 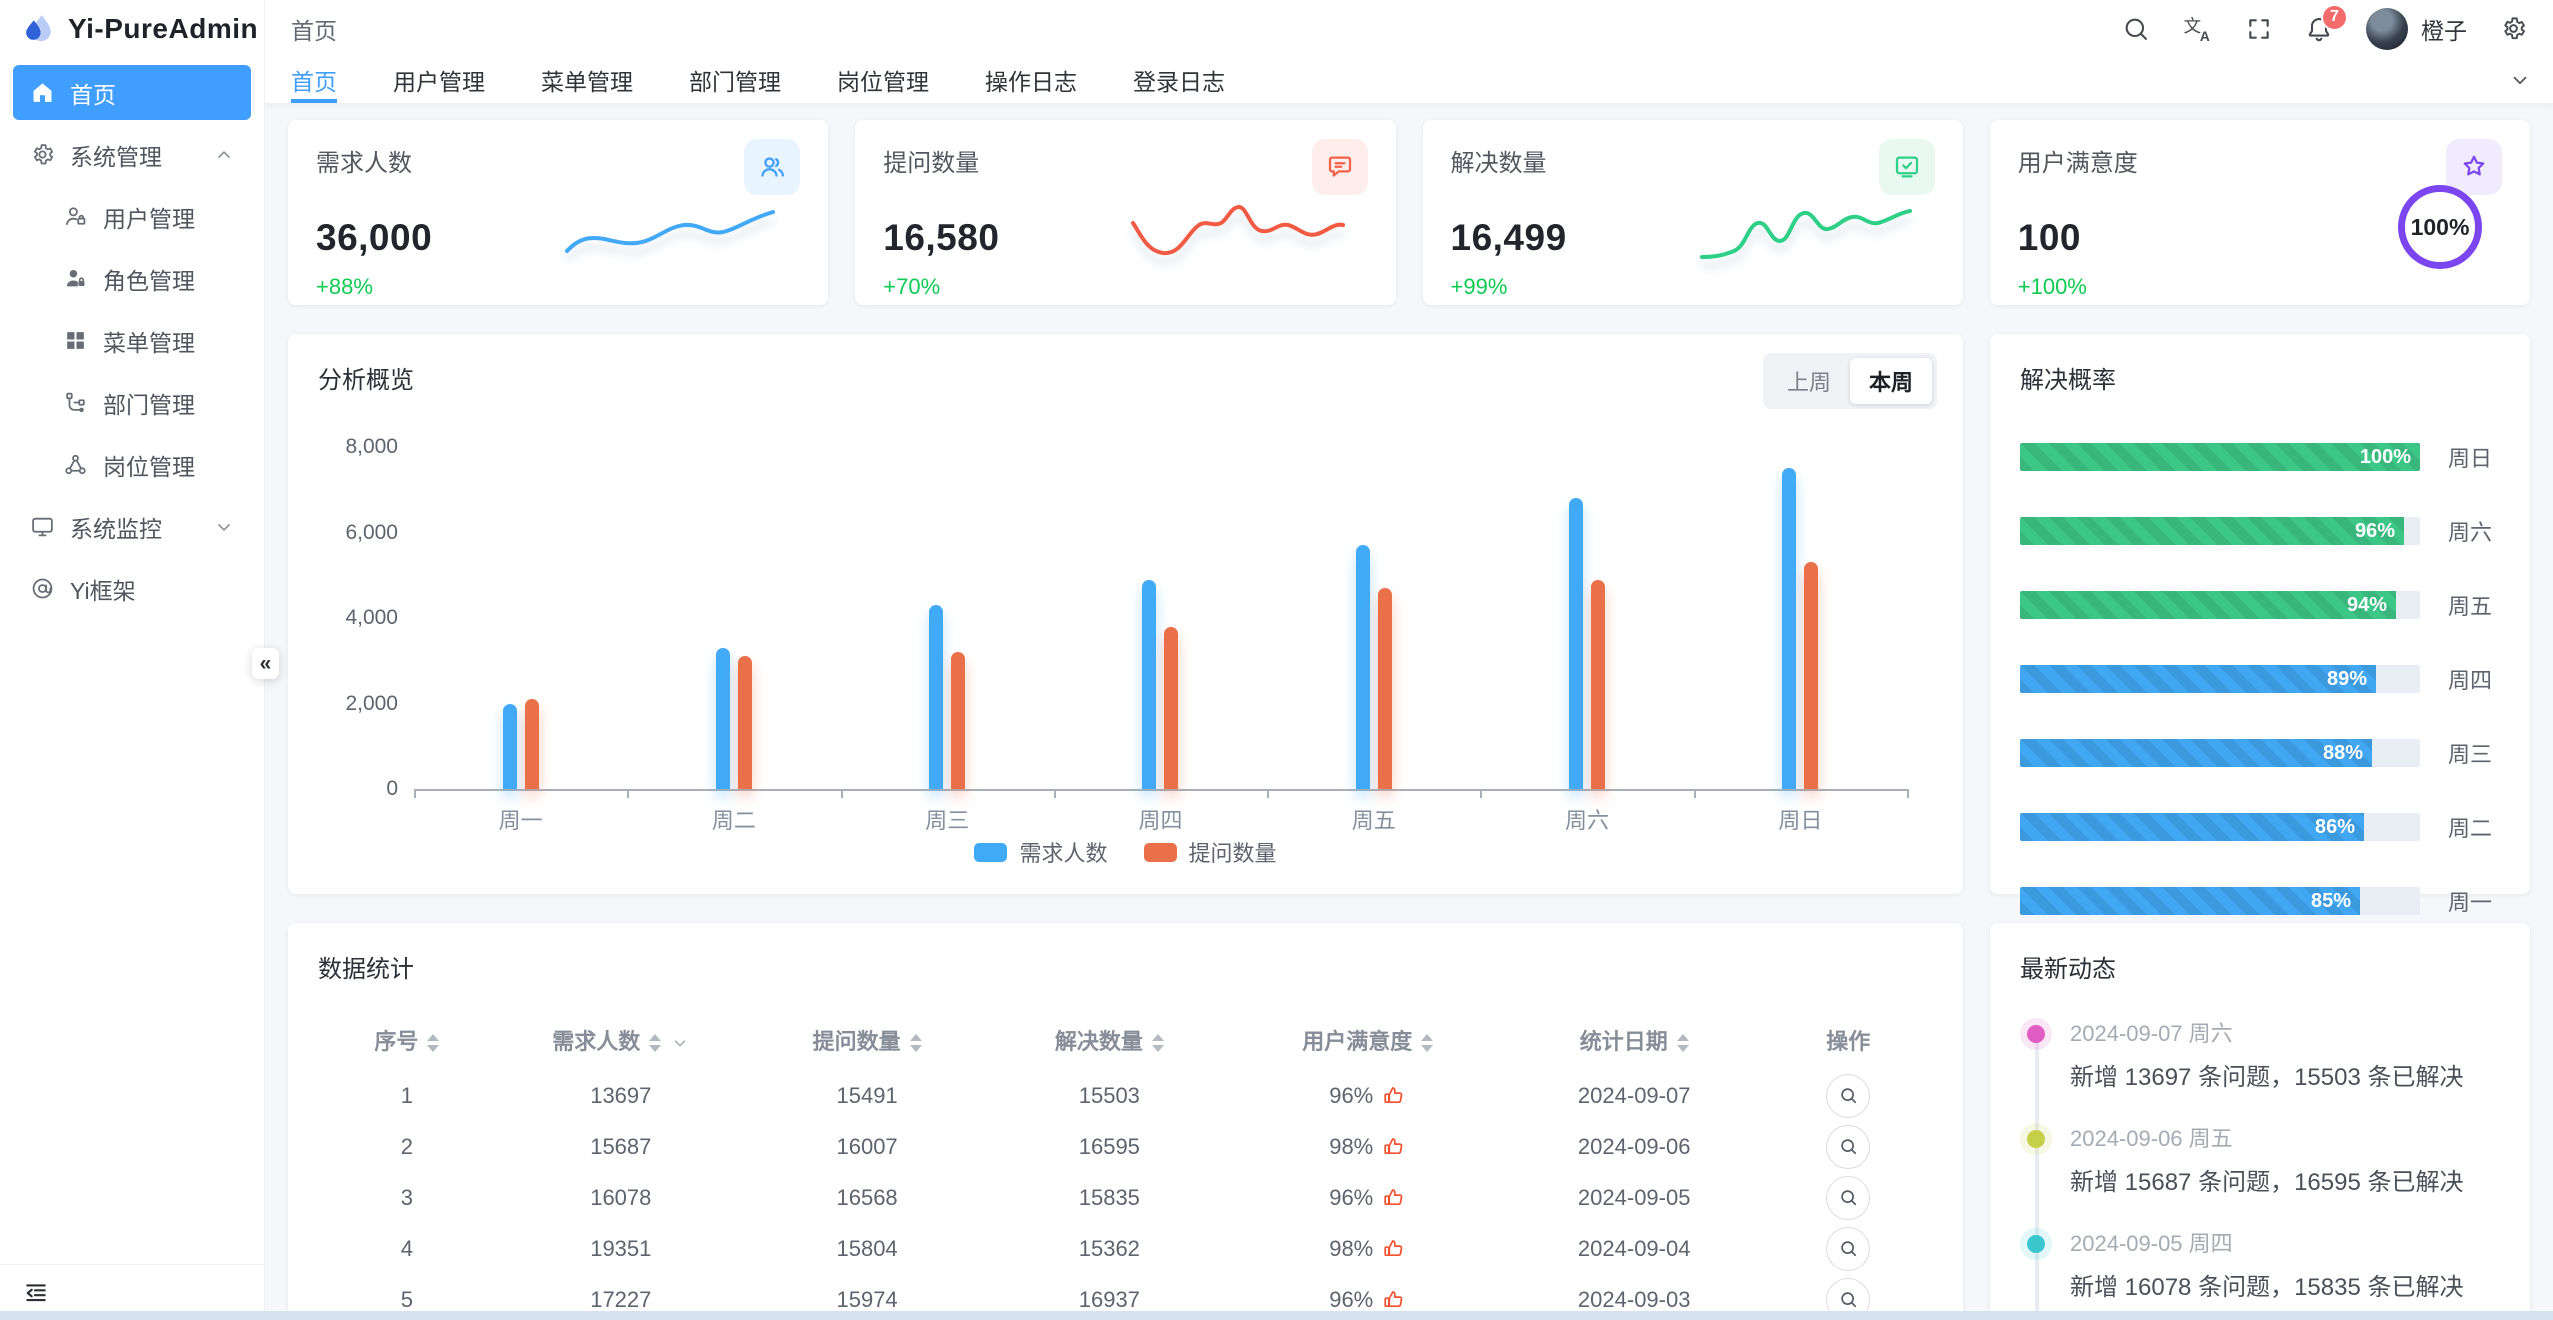 I want to click on solve-rate-title: 解决概率, so click(x=2068, y=380).